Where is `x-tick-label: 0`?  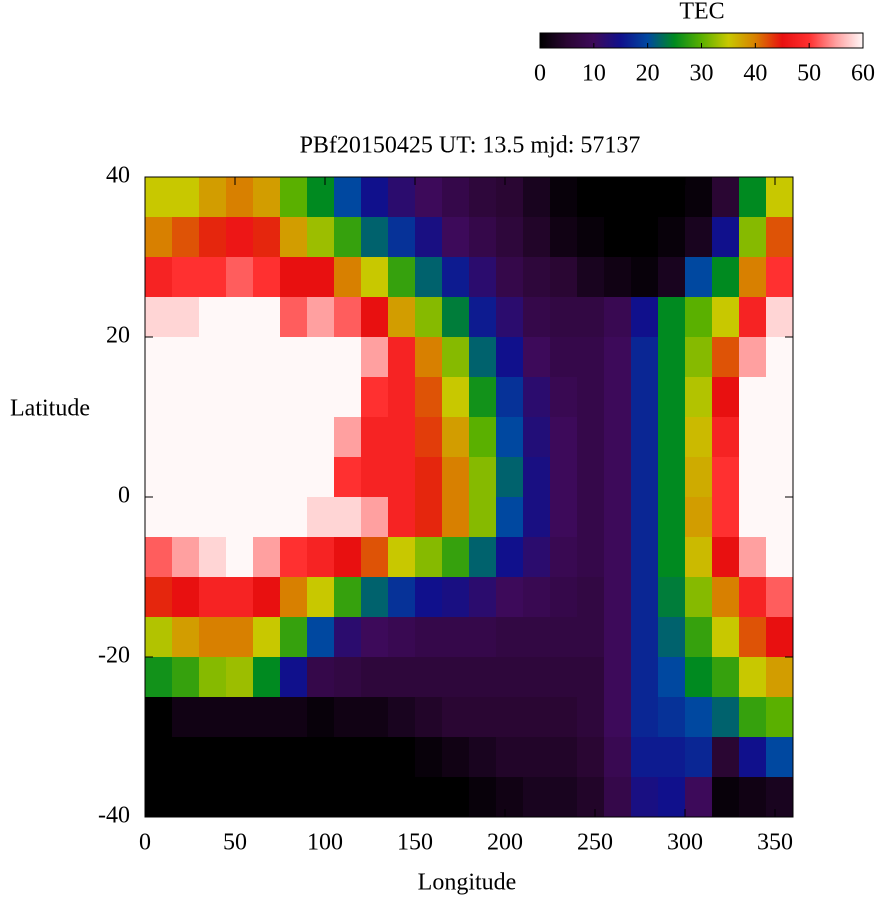 x-tick-label: 0 is located at coordinates (145, 843).